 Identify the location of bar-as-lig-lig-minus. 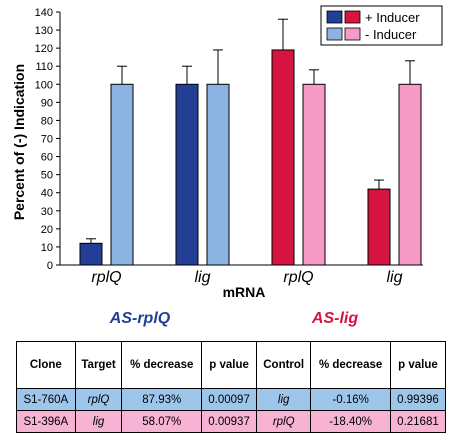
(410, 174).